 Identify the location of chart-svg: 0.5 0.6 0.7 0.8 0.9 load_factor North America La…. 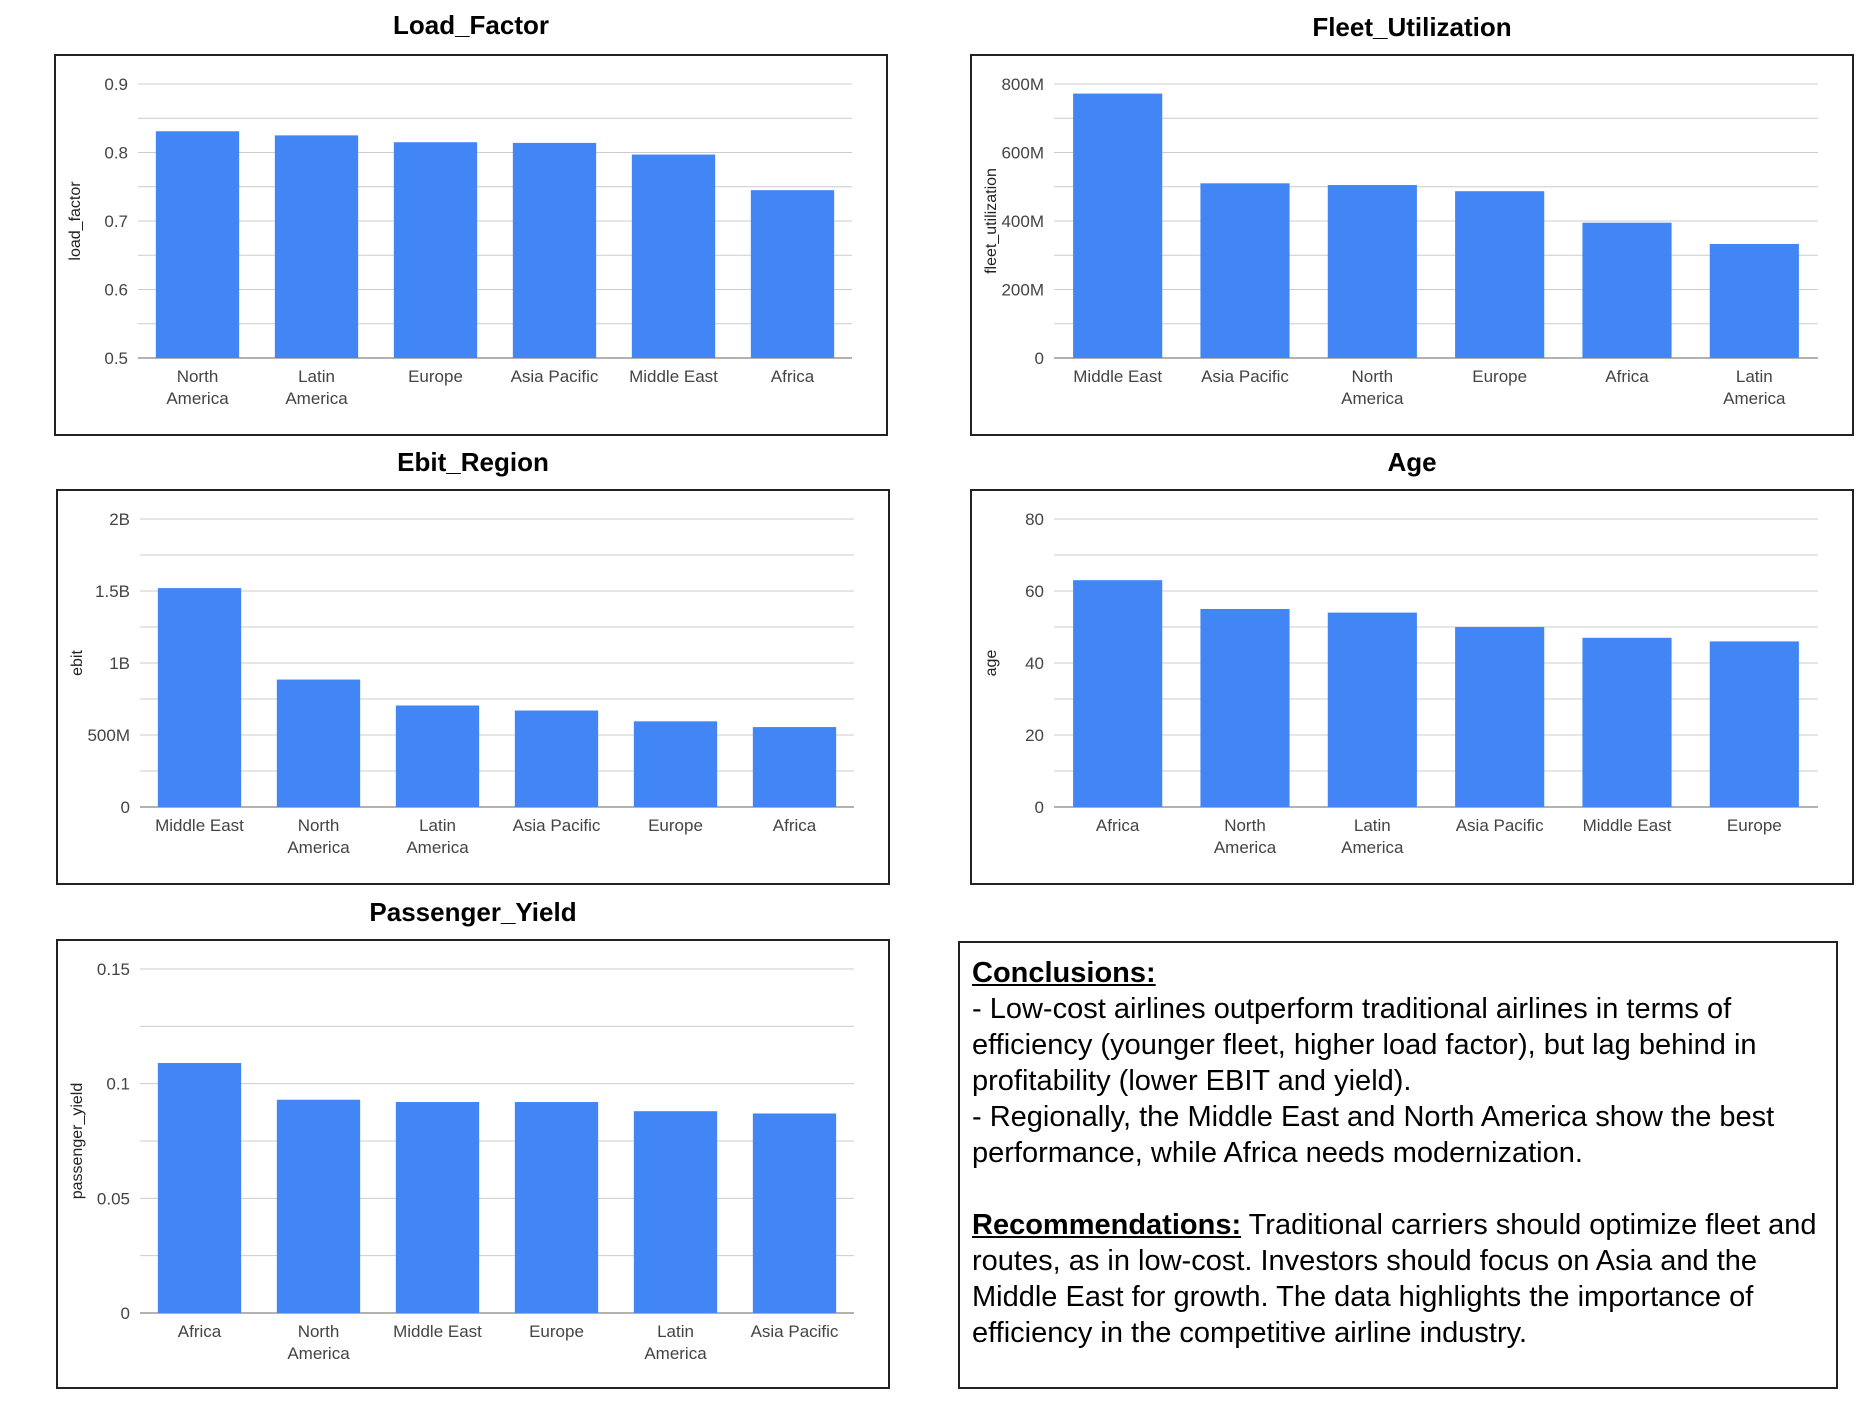
(459, 241).